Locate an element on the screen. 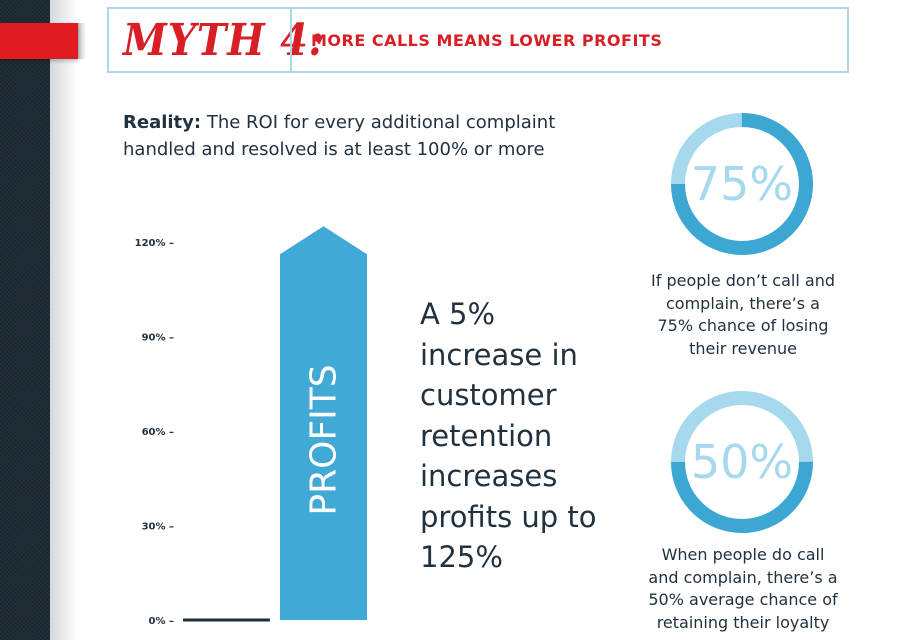 The height and width of the screenshot is (640, 897). ring-value-label: 50% is located at coordinates (742, 462).